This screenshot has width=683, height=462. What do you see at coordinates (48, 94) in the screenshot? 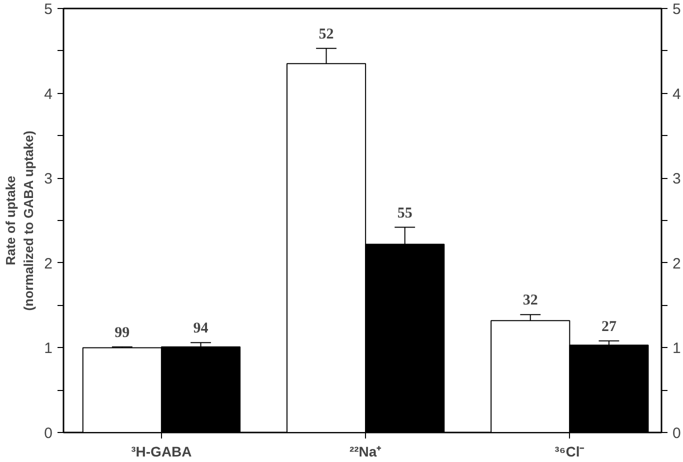
I see `y-tick-label: 4` at bounding box center [48, 94].